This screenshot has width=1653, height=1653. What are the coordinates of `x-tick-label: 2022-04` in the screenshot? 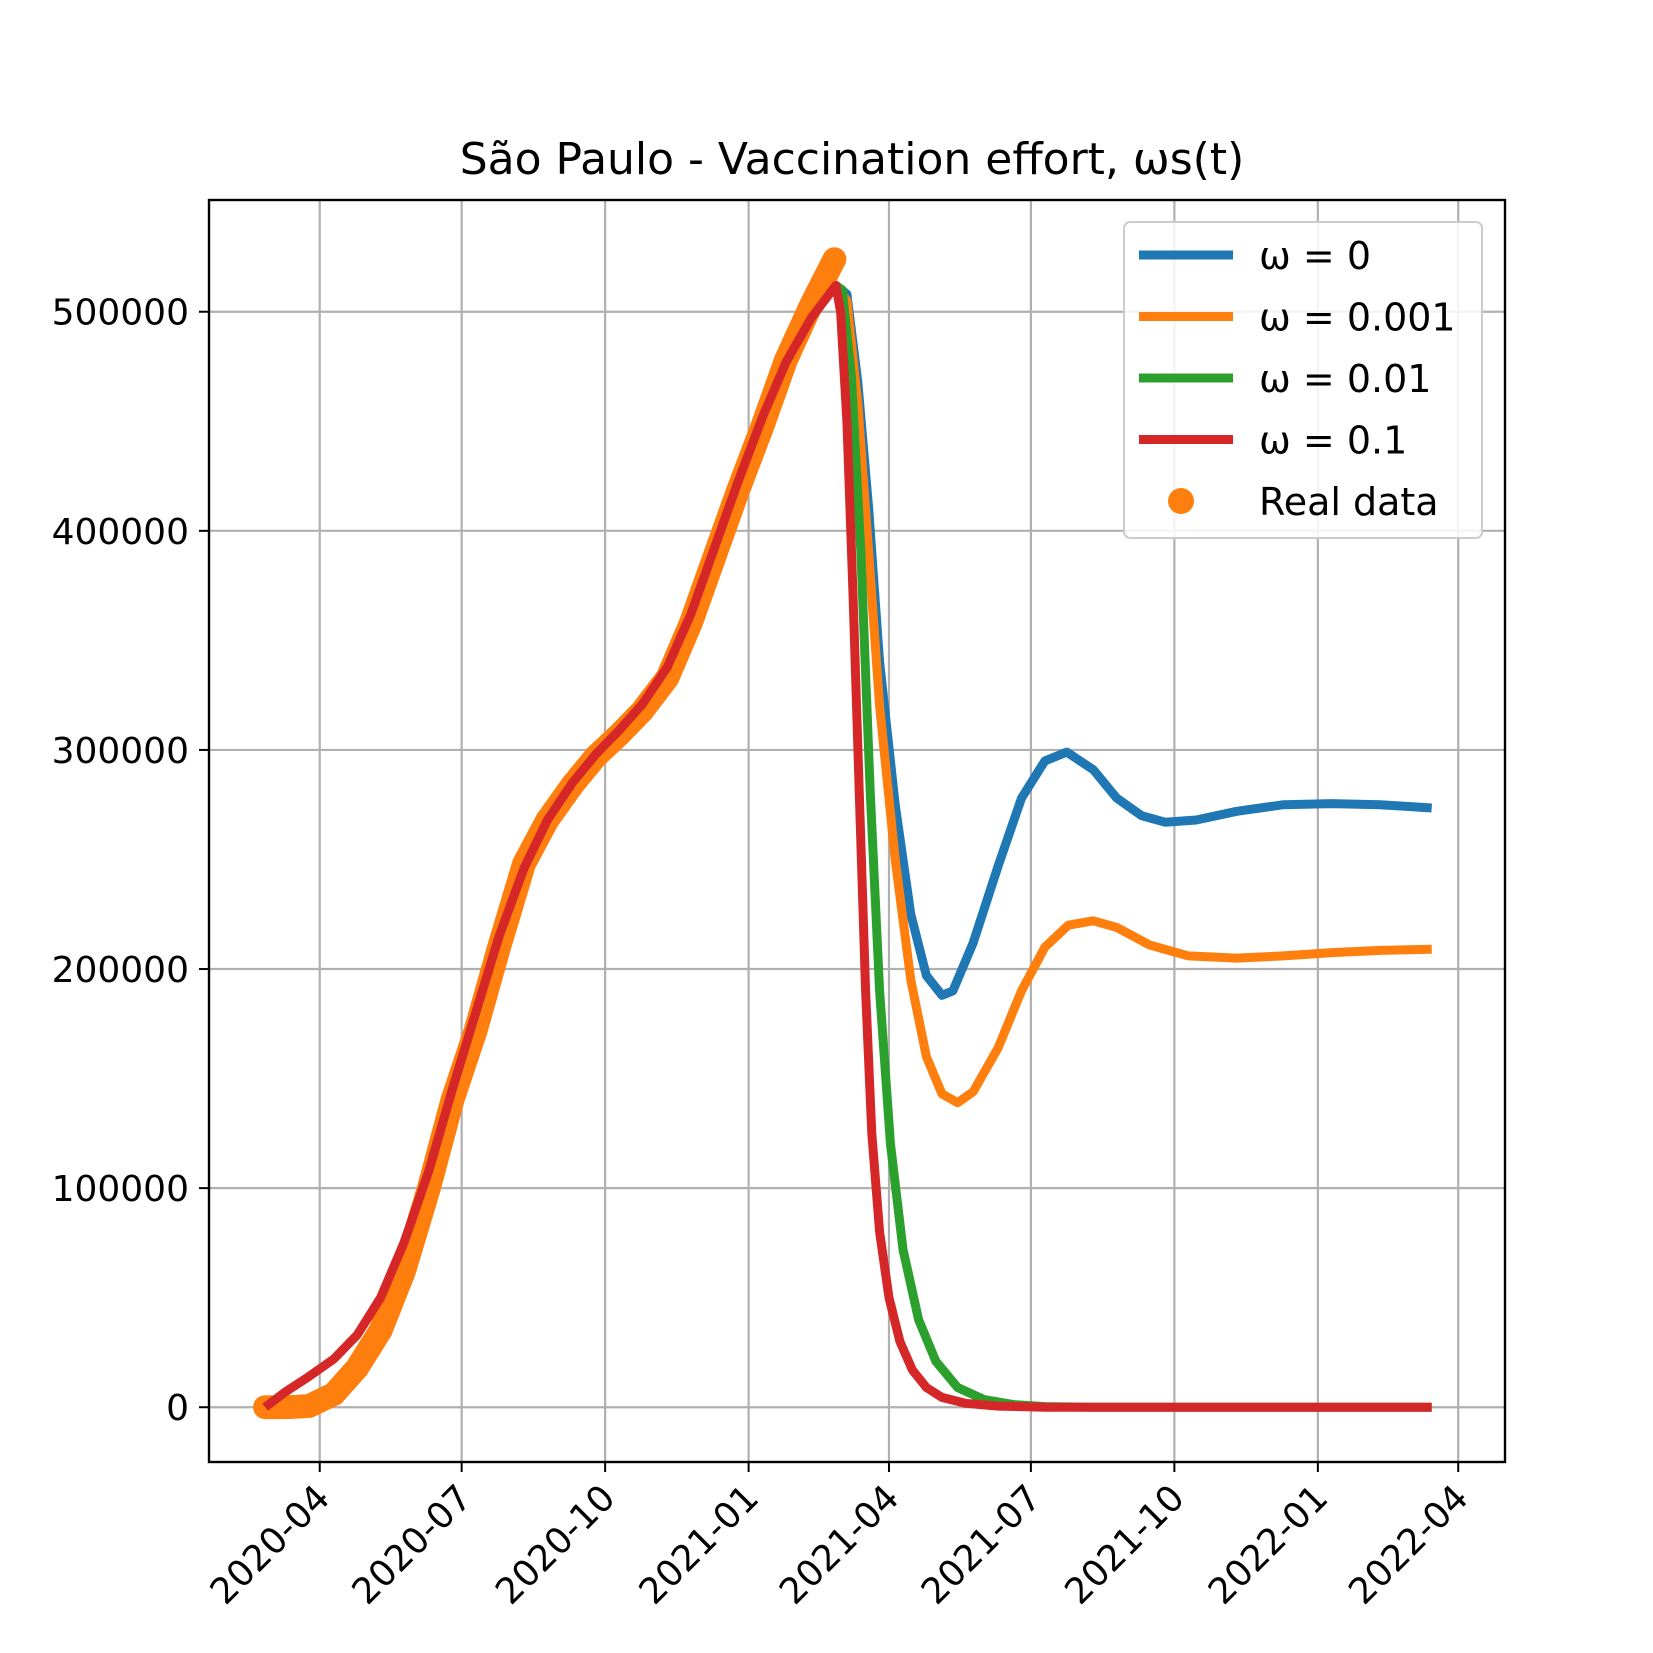 It's located at (1408, 1544).